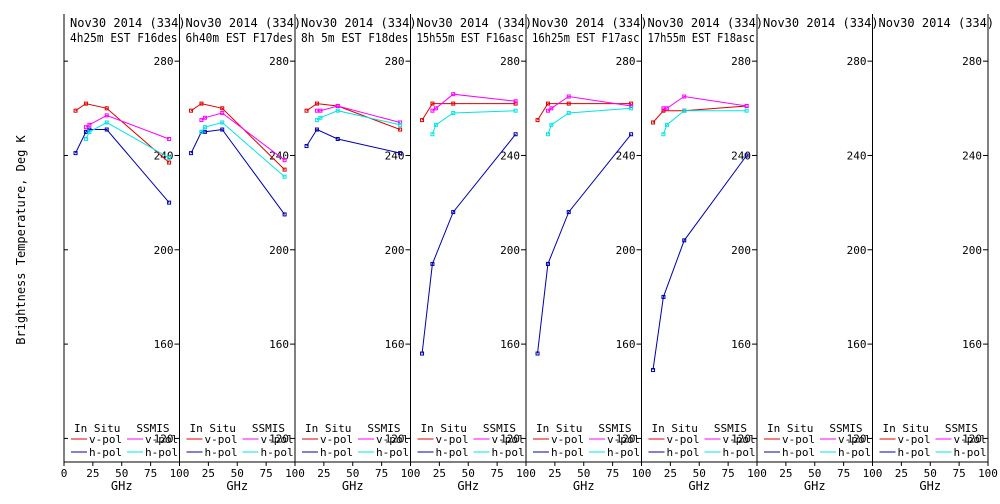  Describe the element at coordinates (240, 38) in the screenshot. I see `panel-time: 6h40m EST F17des` at that location.